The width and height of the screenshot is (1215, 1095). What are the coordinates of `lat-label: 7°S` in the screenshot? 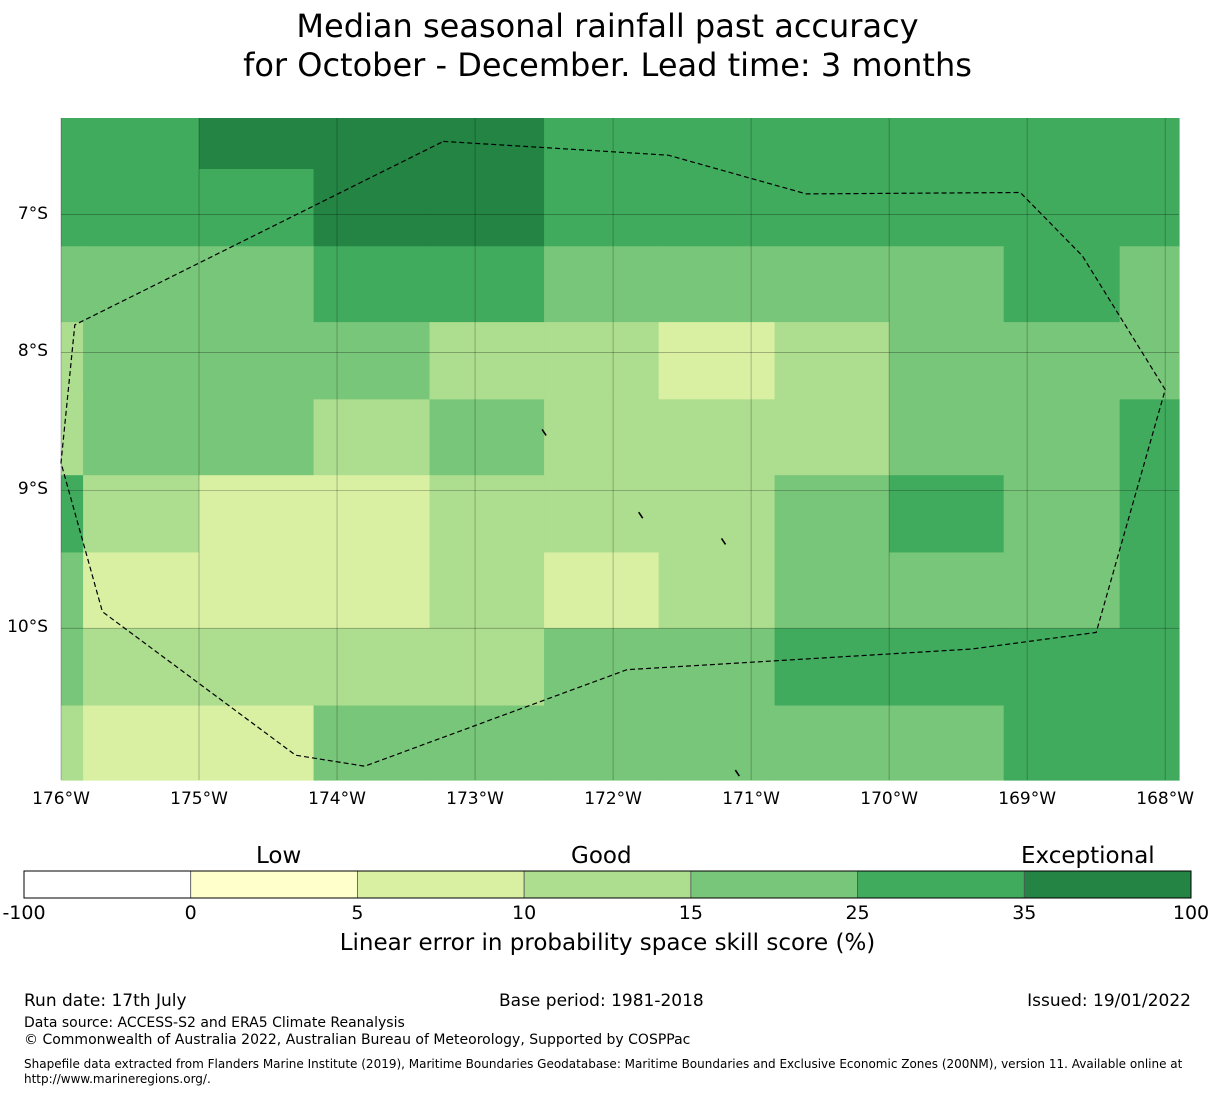 It's located at (32, 213).